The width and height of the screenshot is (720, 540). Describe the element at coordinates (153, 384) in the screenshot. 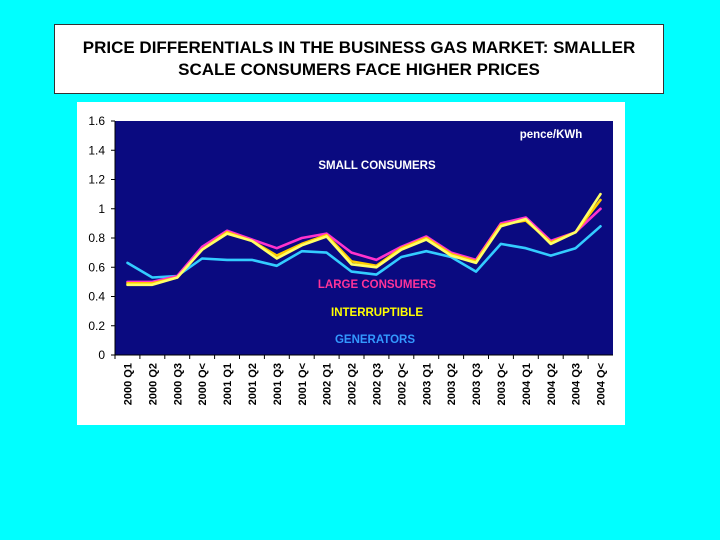

I see `x-tick-label: 2000 Q2` at that location.